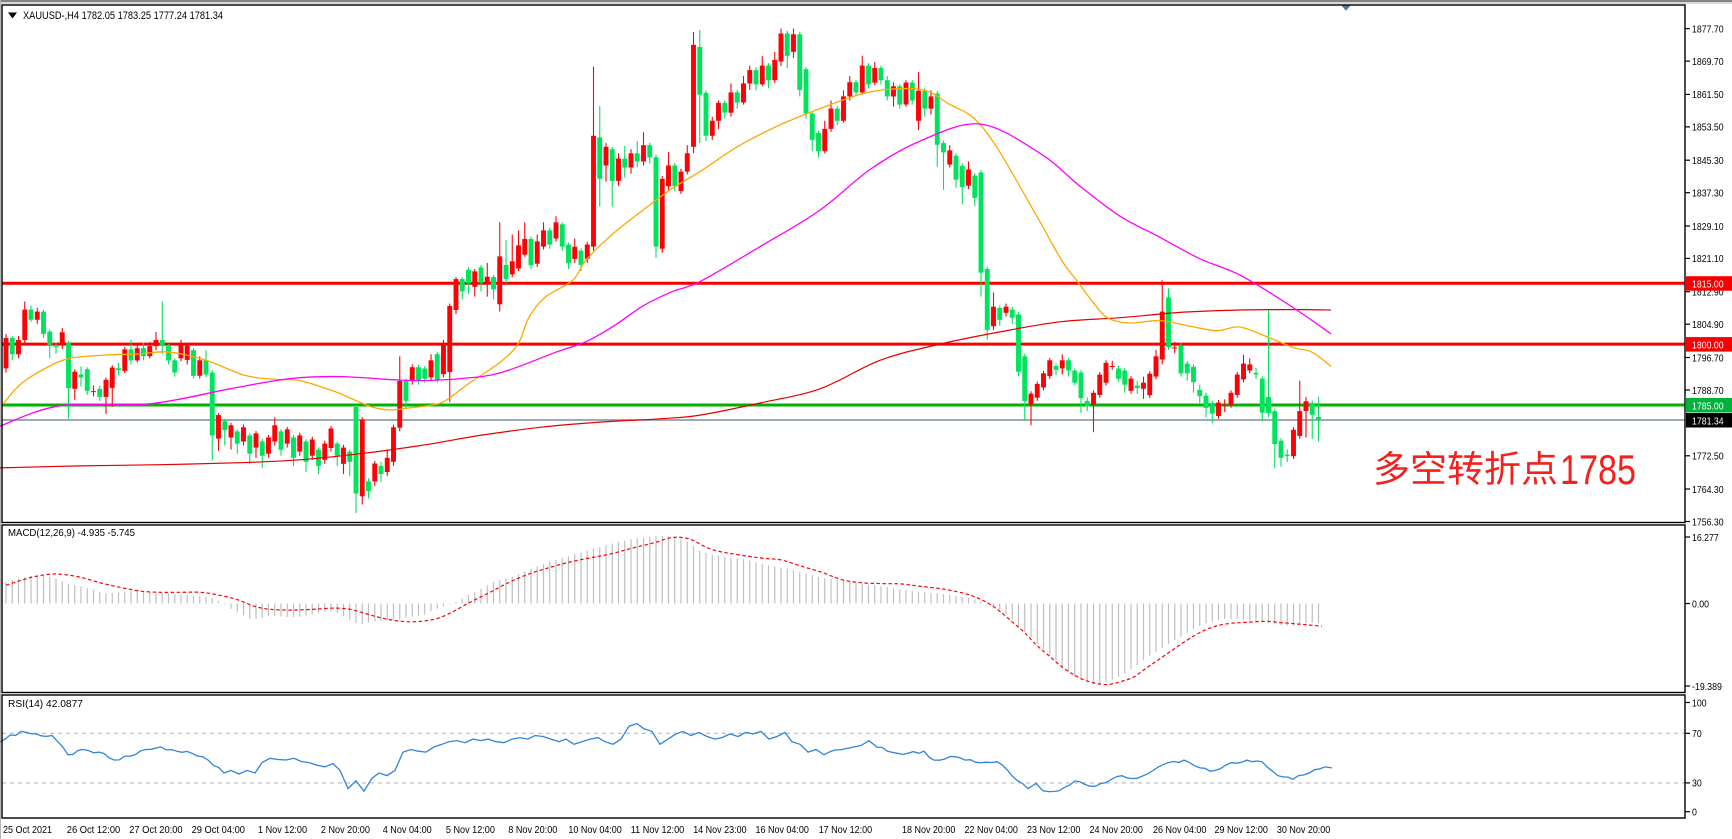 This screenshot has width=1732, height=839. What do you see at coordinates (1180, 830) in the screenshot?
I see `svg-text: 26 Nov 04:00` at bounding box center [1180, 830].